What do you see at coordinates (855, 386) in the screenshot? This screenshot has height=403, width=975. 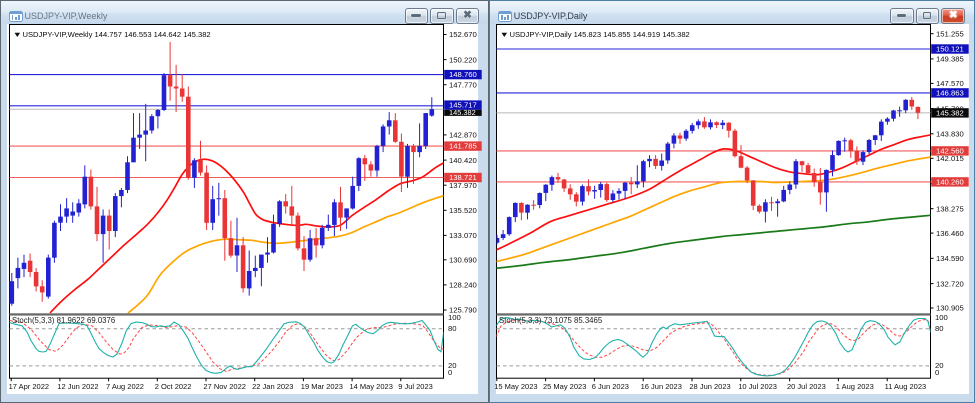 I see `svg-text: 1 Aug 2023` at bounding box center [855, 386].